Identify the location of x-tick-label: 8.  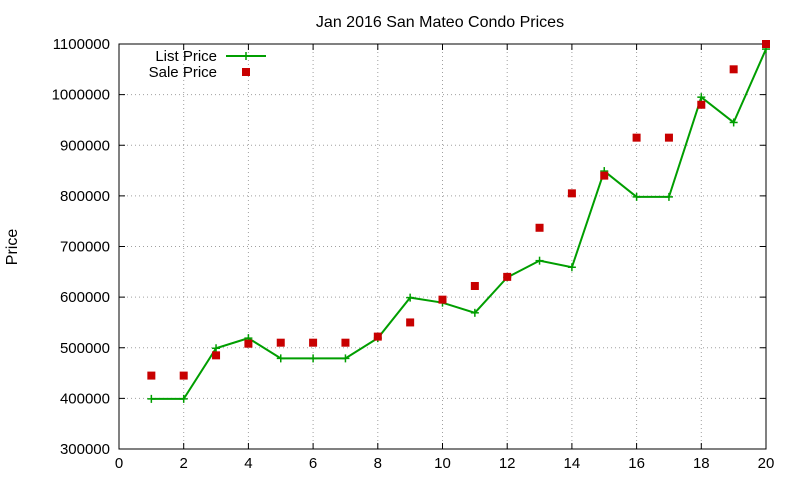
(378, 463).